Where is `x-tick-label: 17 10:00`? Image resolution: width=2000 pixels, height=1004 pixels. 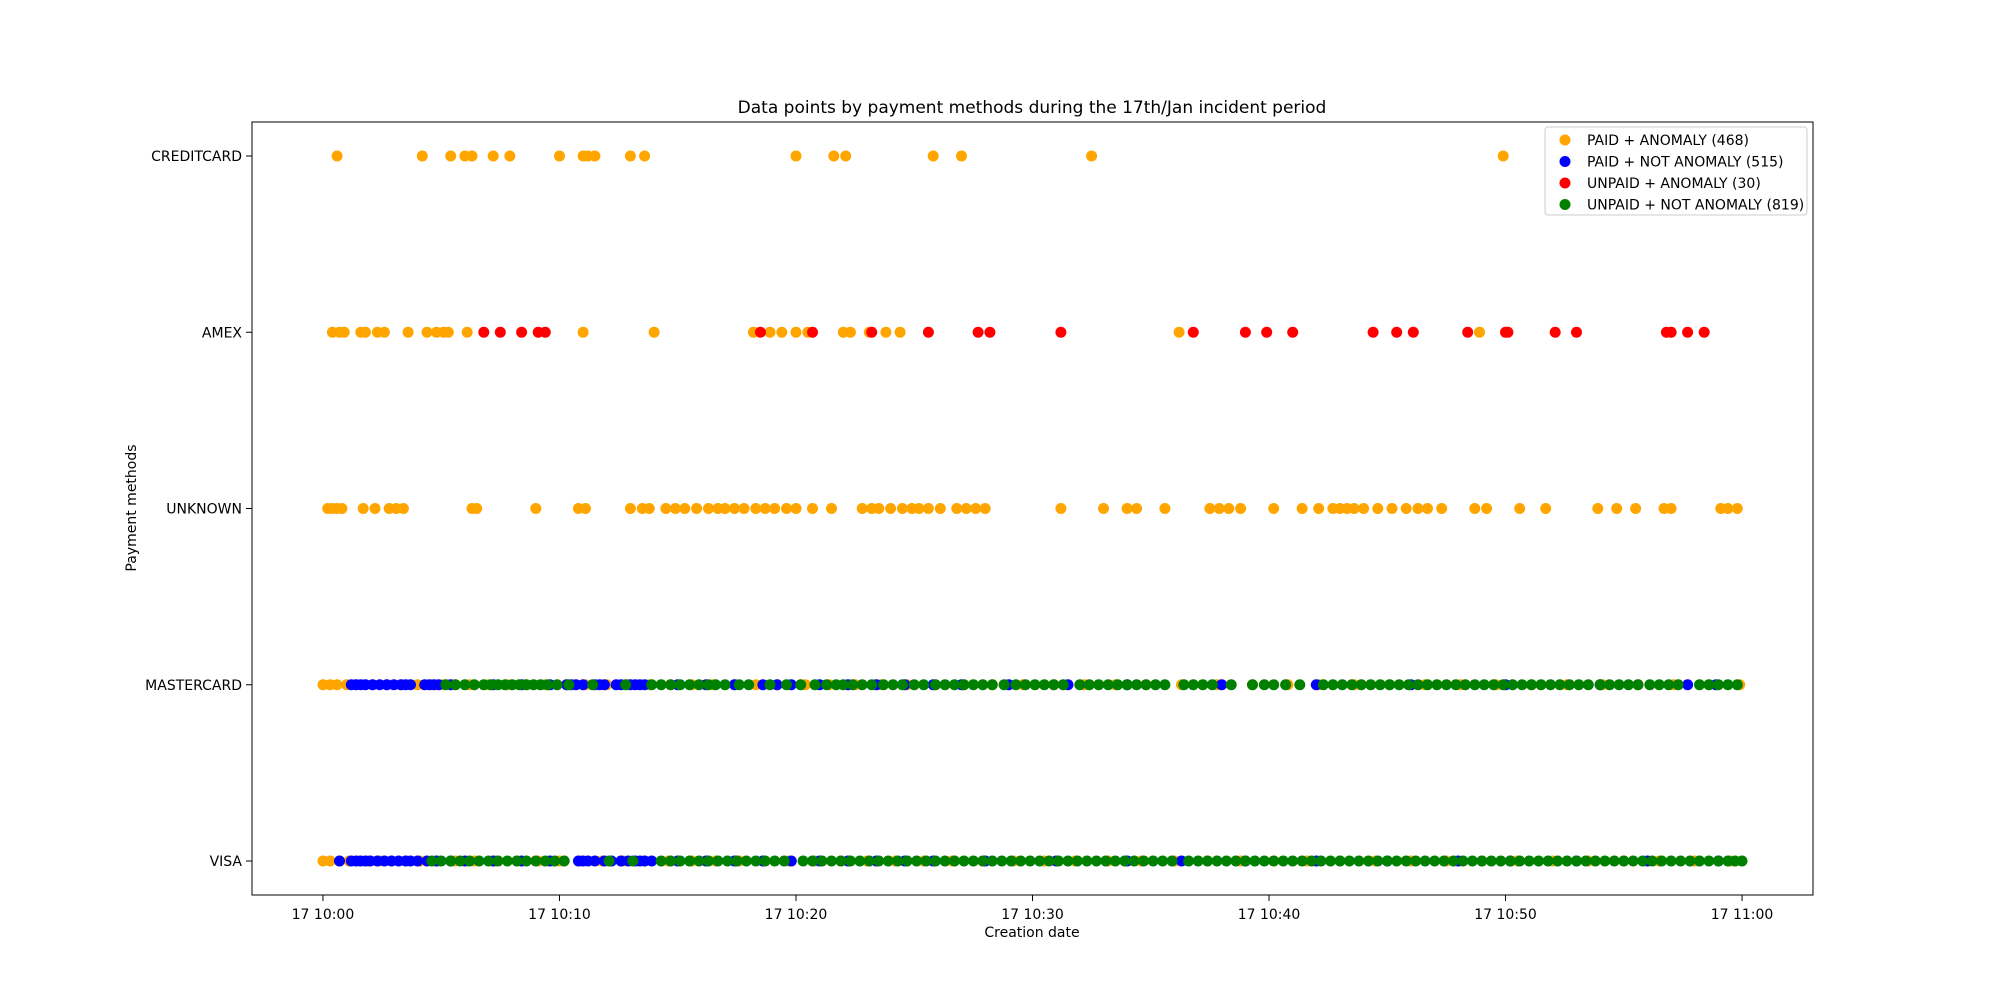 x-tick-label: 17 10:00 is located at coordinates (323, 915).